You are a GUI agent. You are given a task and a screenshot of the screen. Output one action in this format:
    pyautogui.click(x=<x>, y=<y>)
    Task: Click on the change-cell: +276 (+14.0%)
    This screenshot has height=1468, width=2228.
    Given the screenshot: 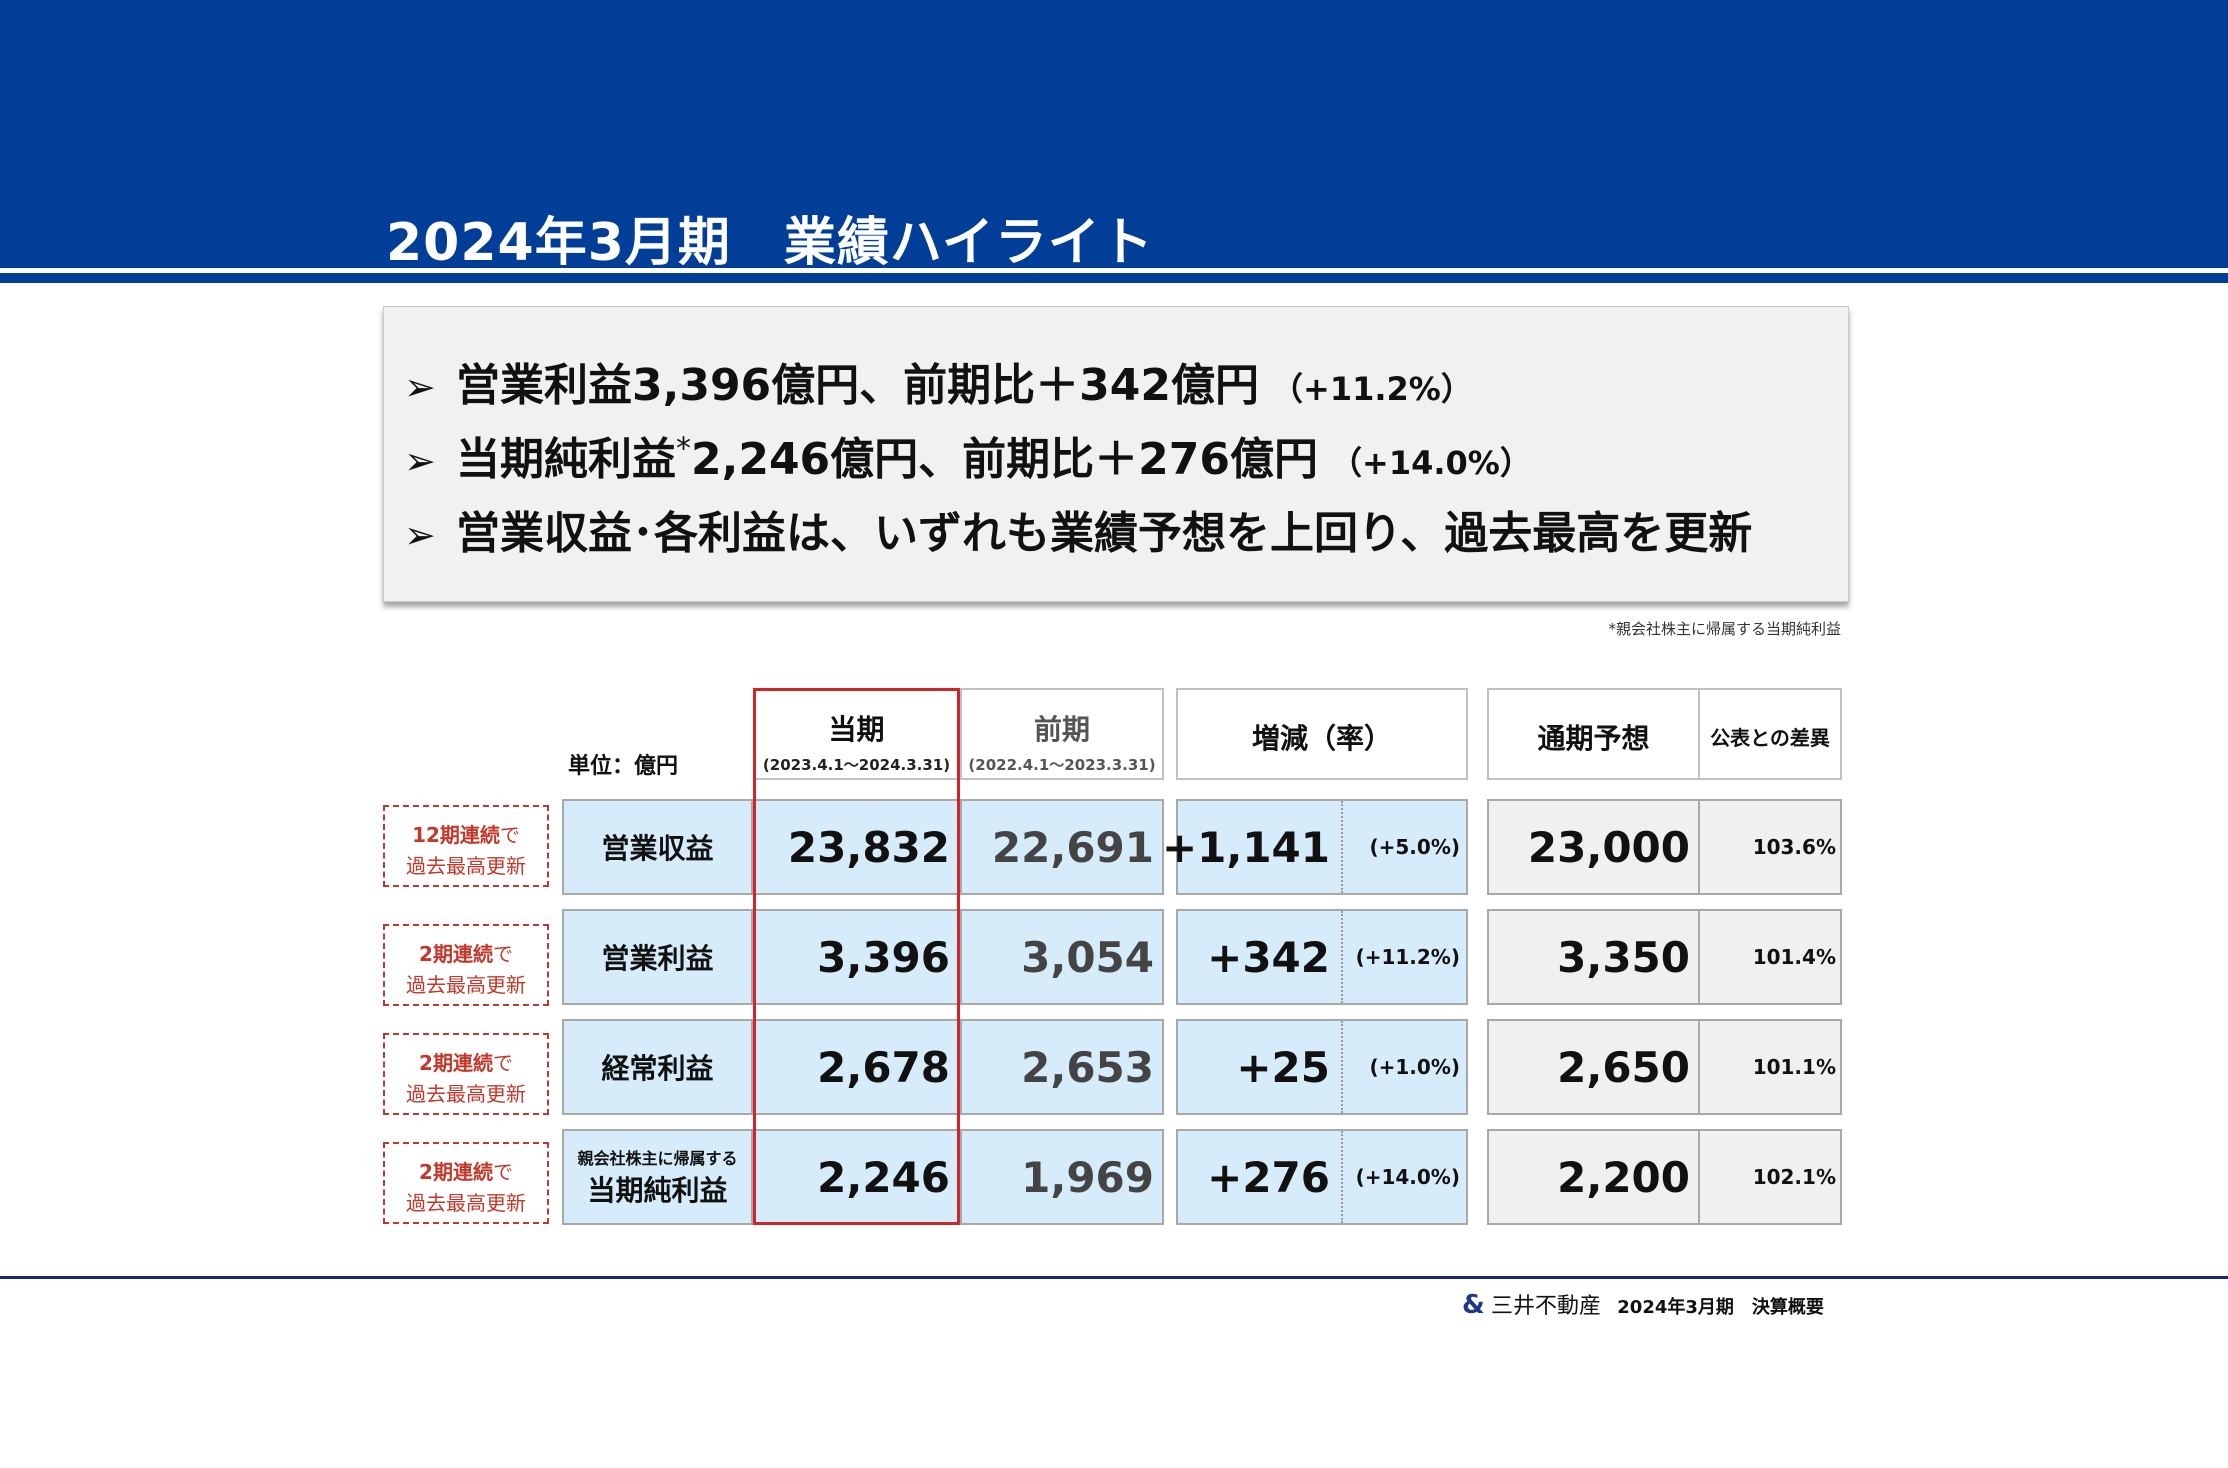 What is the action you would take?
    pyautogui.click(x=1322, y=1177)
    